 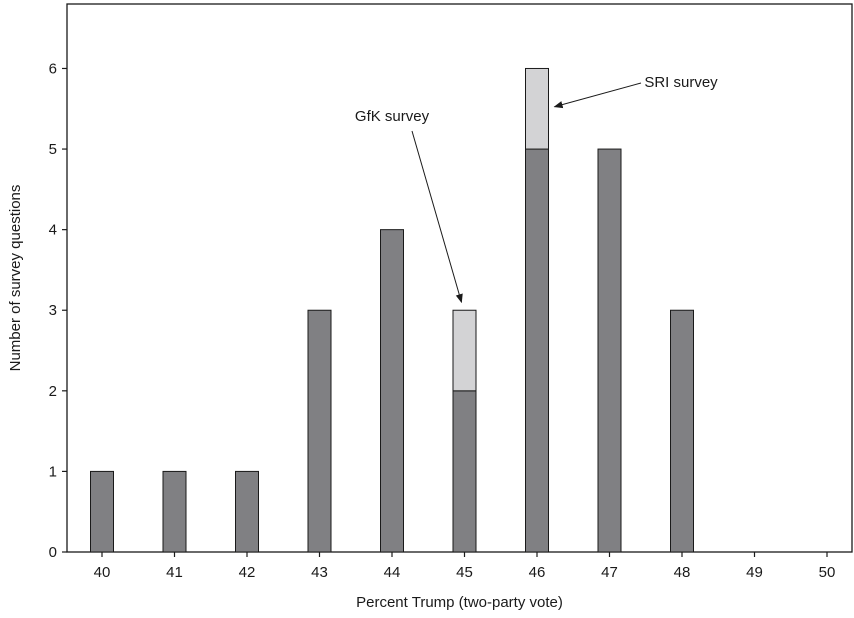 What do you see at coordinates (102, 572) in the screenshot?
I see `x-tick-label: 40` at bounding box center [102, 572].